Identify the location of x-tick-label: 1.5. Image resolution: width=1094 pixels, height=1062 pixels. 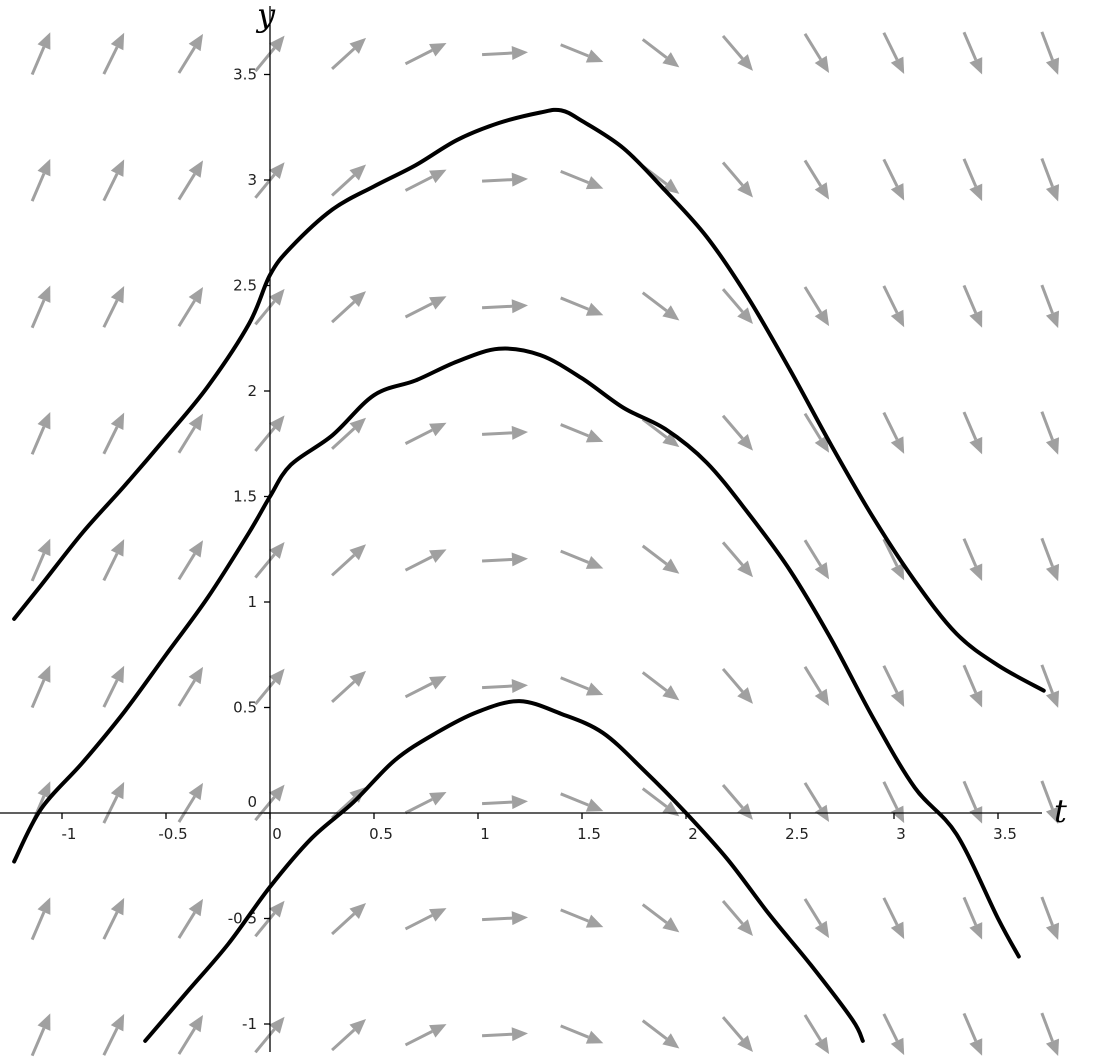
(589, 834).